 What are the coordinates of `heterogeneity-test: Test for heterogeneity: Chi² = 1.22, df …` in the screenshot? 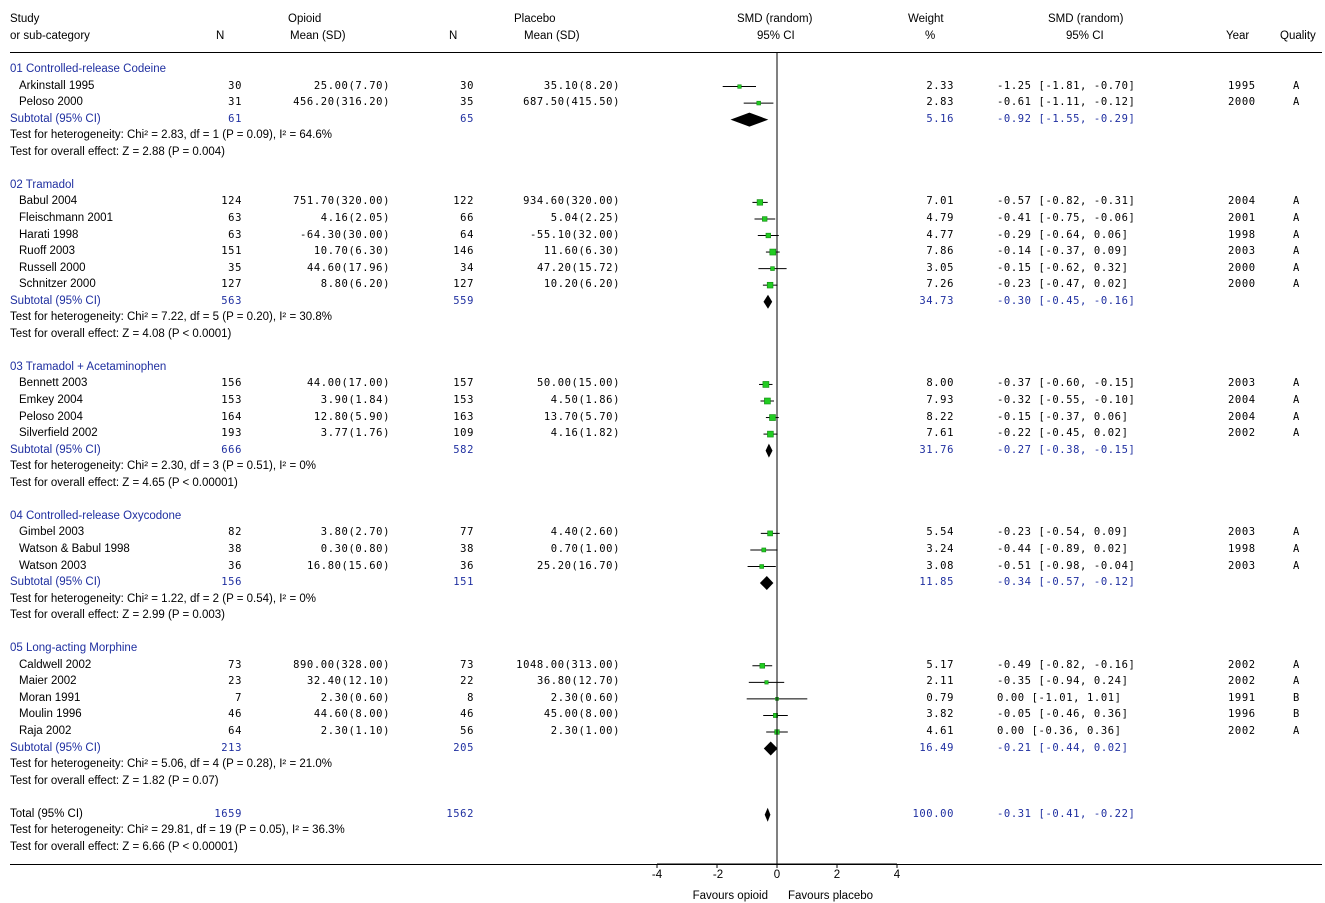 It's located at (163, 598).